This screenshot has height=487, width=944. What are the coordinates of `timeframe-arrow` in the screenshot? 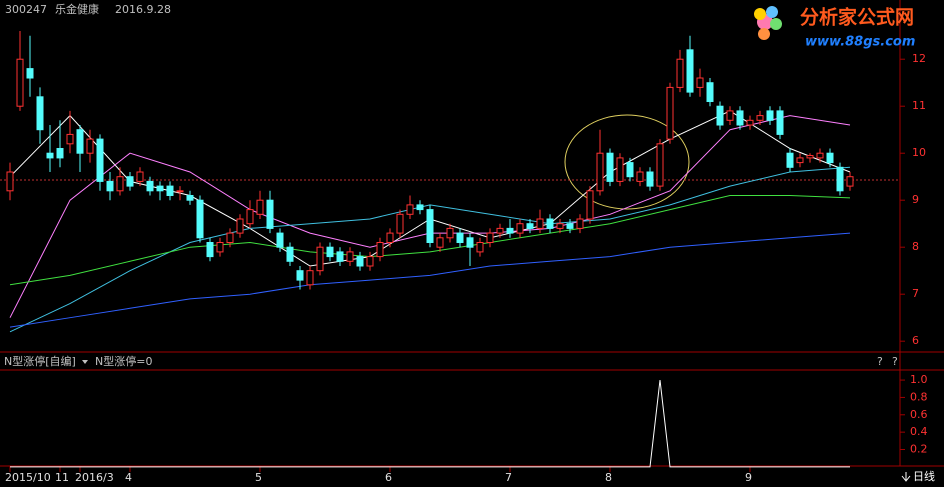 It's located at (906, 477).